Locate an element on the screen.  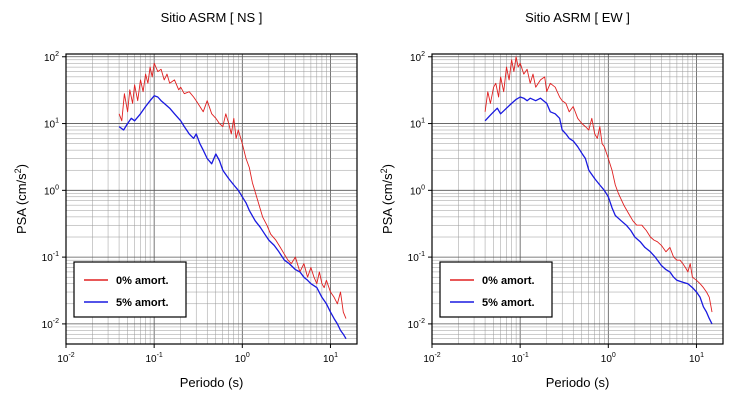
chart-title: Sitio ASRM [ EW ] is located at coordinates (577, 17).